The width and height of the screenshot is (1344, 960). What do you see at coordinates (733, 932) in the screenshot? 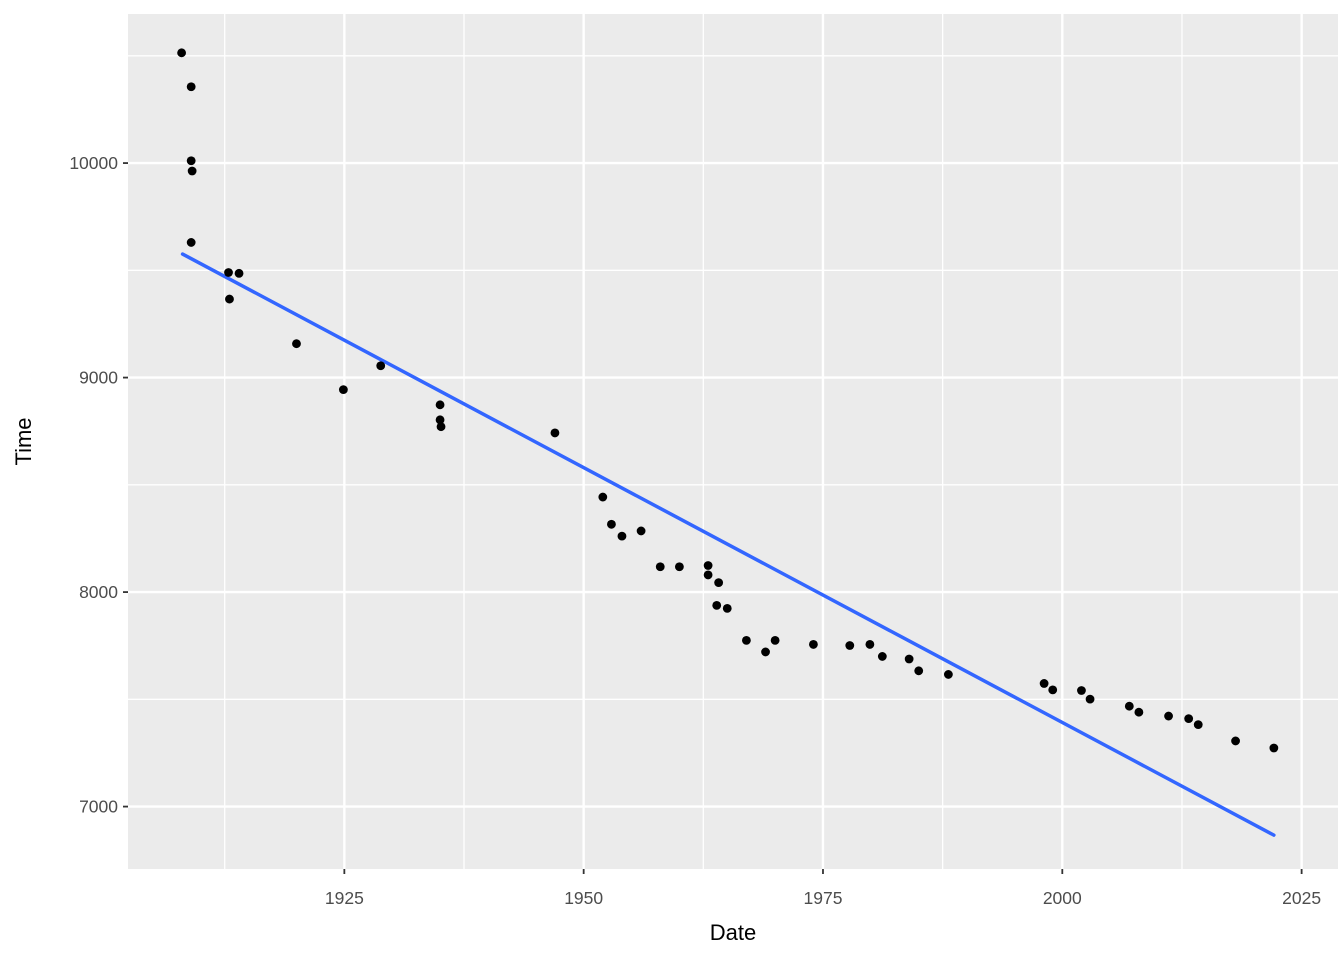
I see `x-axis-title: Date` at bounding box center [733, 932].